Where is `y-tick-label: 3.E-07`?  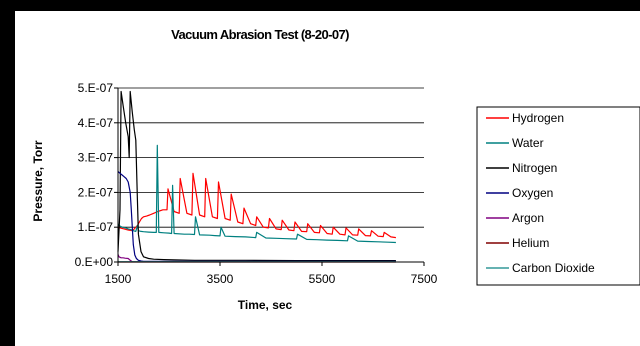 y-tick-label: 3.E-07 is located at coordinates (96, 158).